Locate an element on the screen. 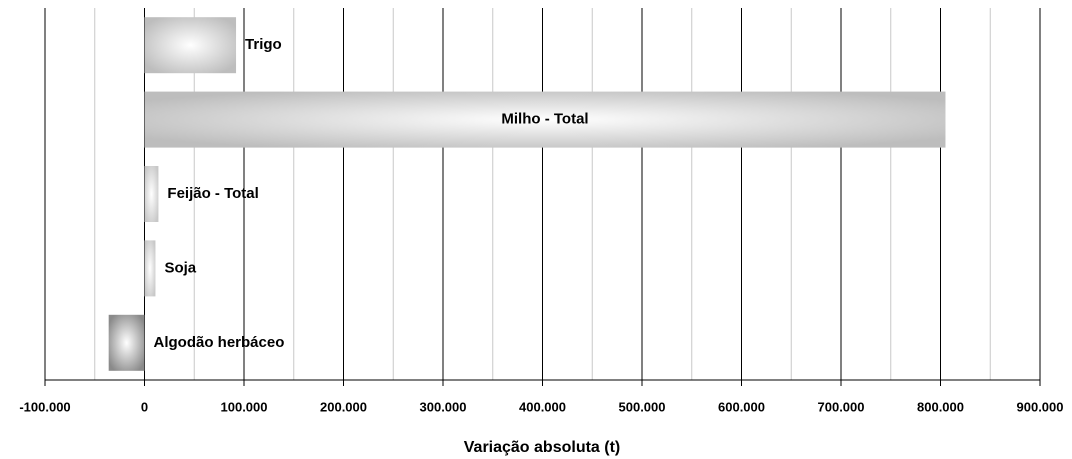 This screenshot has height=459, width=1072. x-tick-label: 400.000 is located at coordinates (542, 406).